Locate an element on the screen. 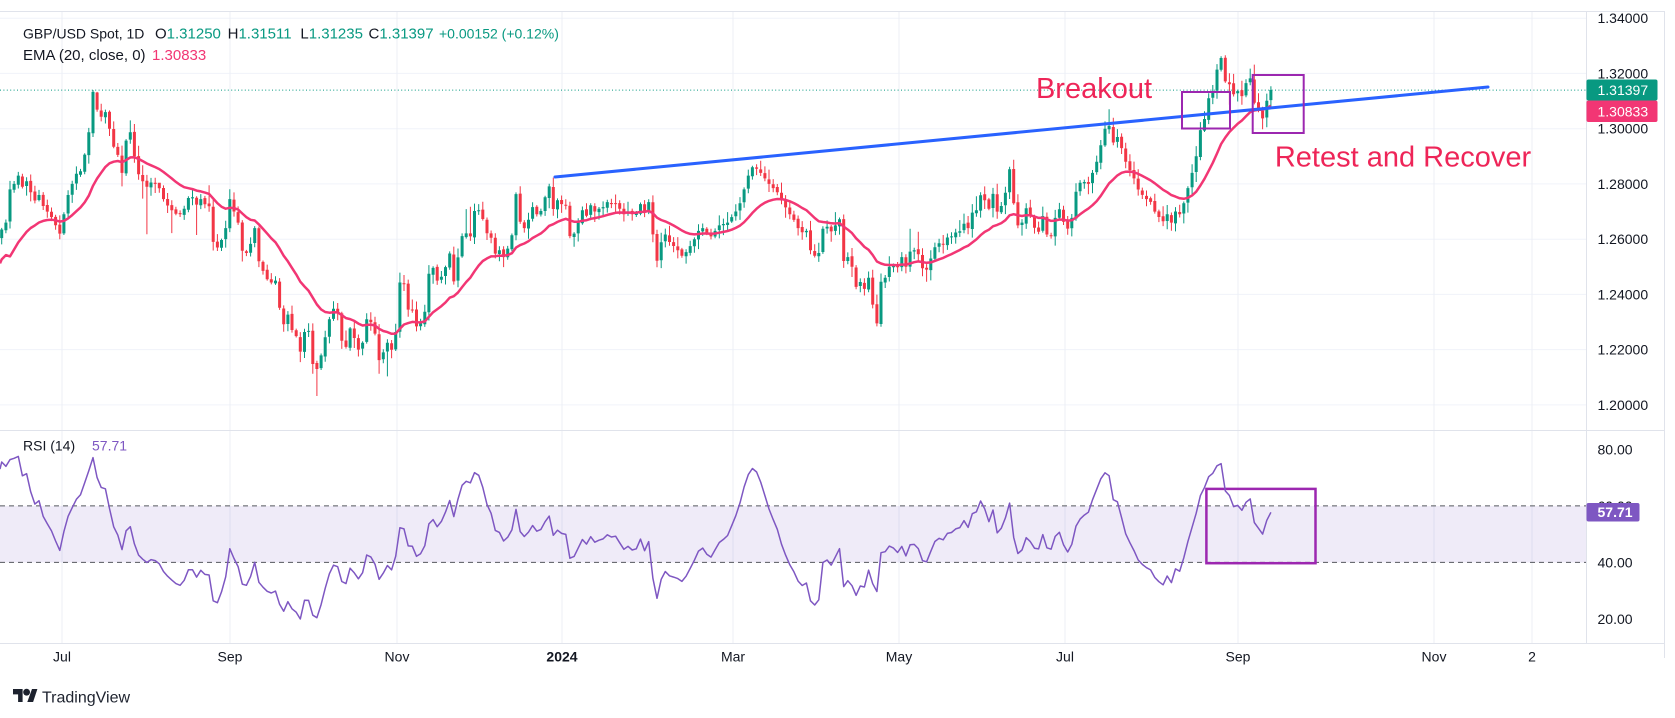 The height and width of the screenshot is (718, 1675). svg-text: 1.31397 is located at coordinates (1623, 90).